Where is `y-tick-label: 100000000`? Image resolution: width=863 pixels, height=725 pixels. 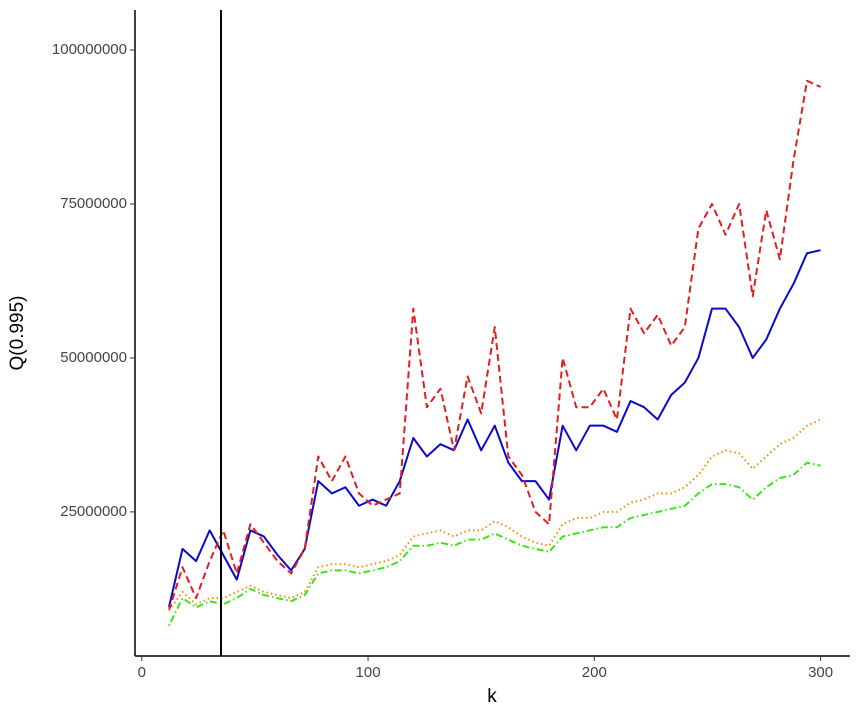 y-tick-label: 100000000 is located at coordinates (89, 49).